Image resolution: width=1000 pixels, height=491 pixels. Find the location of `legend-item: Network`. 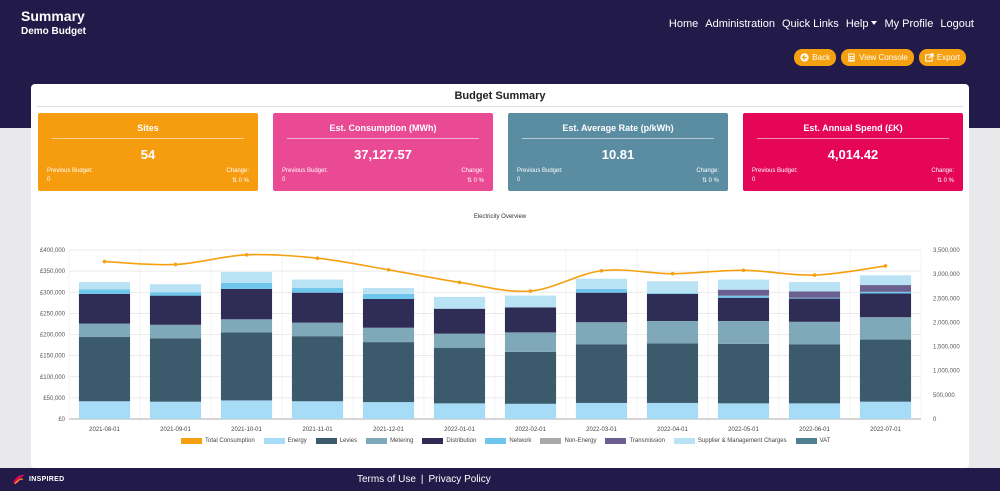

legend-item: Network is located at coordinates (508, 441).